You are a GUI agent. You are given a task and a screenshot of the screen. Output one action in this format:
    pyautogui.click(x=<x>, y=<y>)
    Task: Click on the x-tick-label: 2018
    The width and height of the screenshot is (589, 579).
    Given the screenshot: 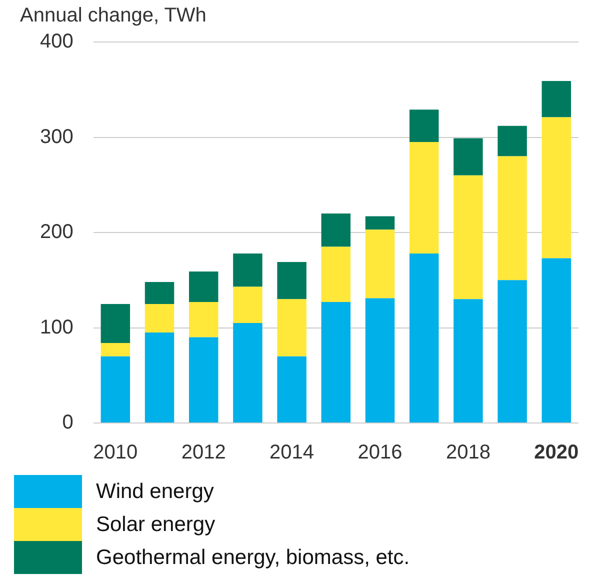 What is the action you would take?
    pyautogui.click(x=468, y=453)
    